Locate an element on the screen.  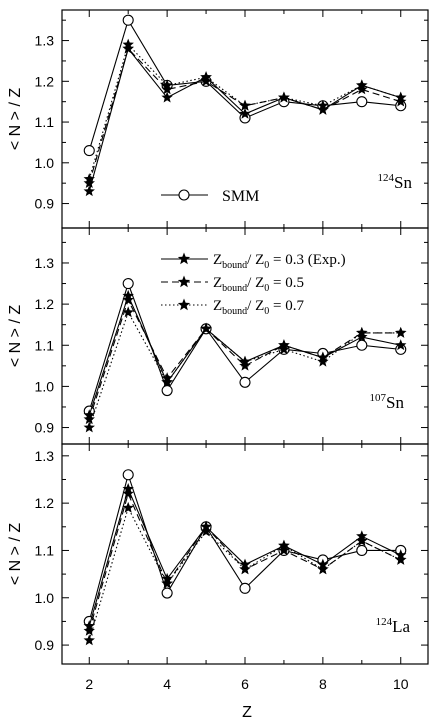
legend-entry-dashed: Zbound/ Z0 = 0.5 is located at coordinates (232, 284).